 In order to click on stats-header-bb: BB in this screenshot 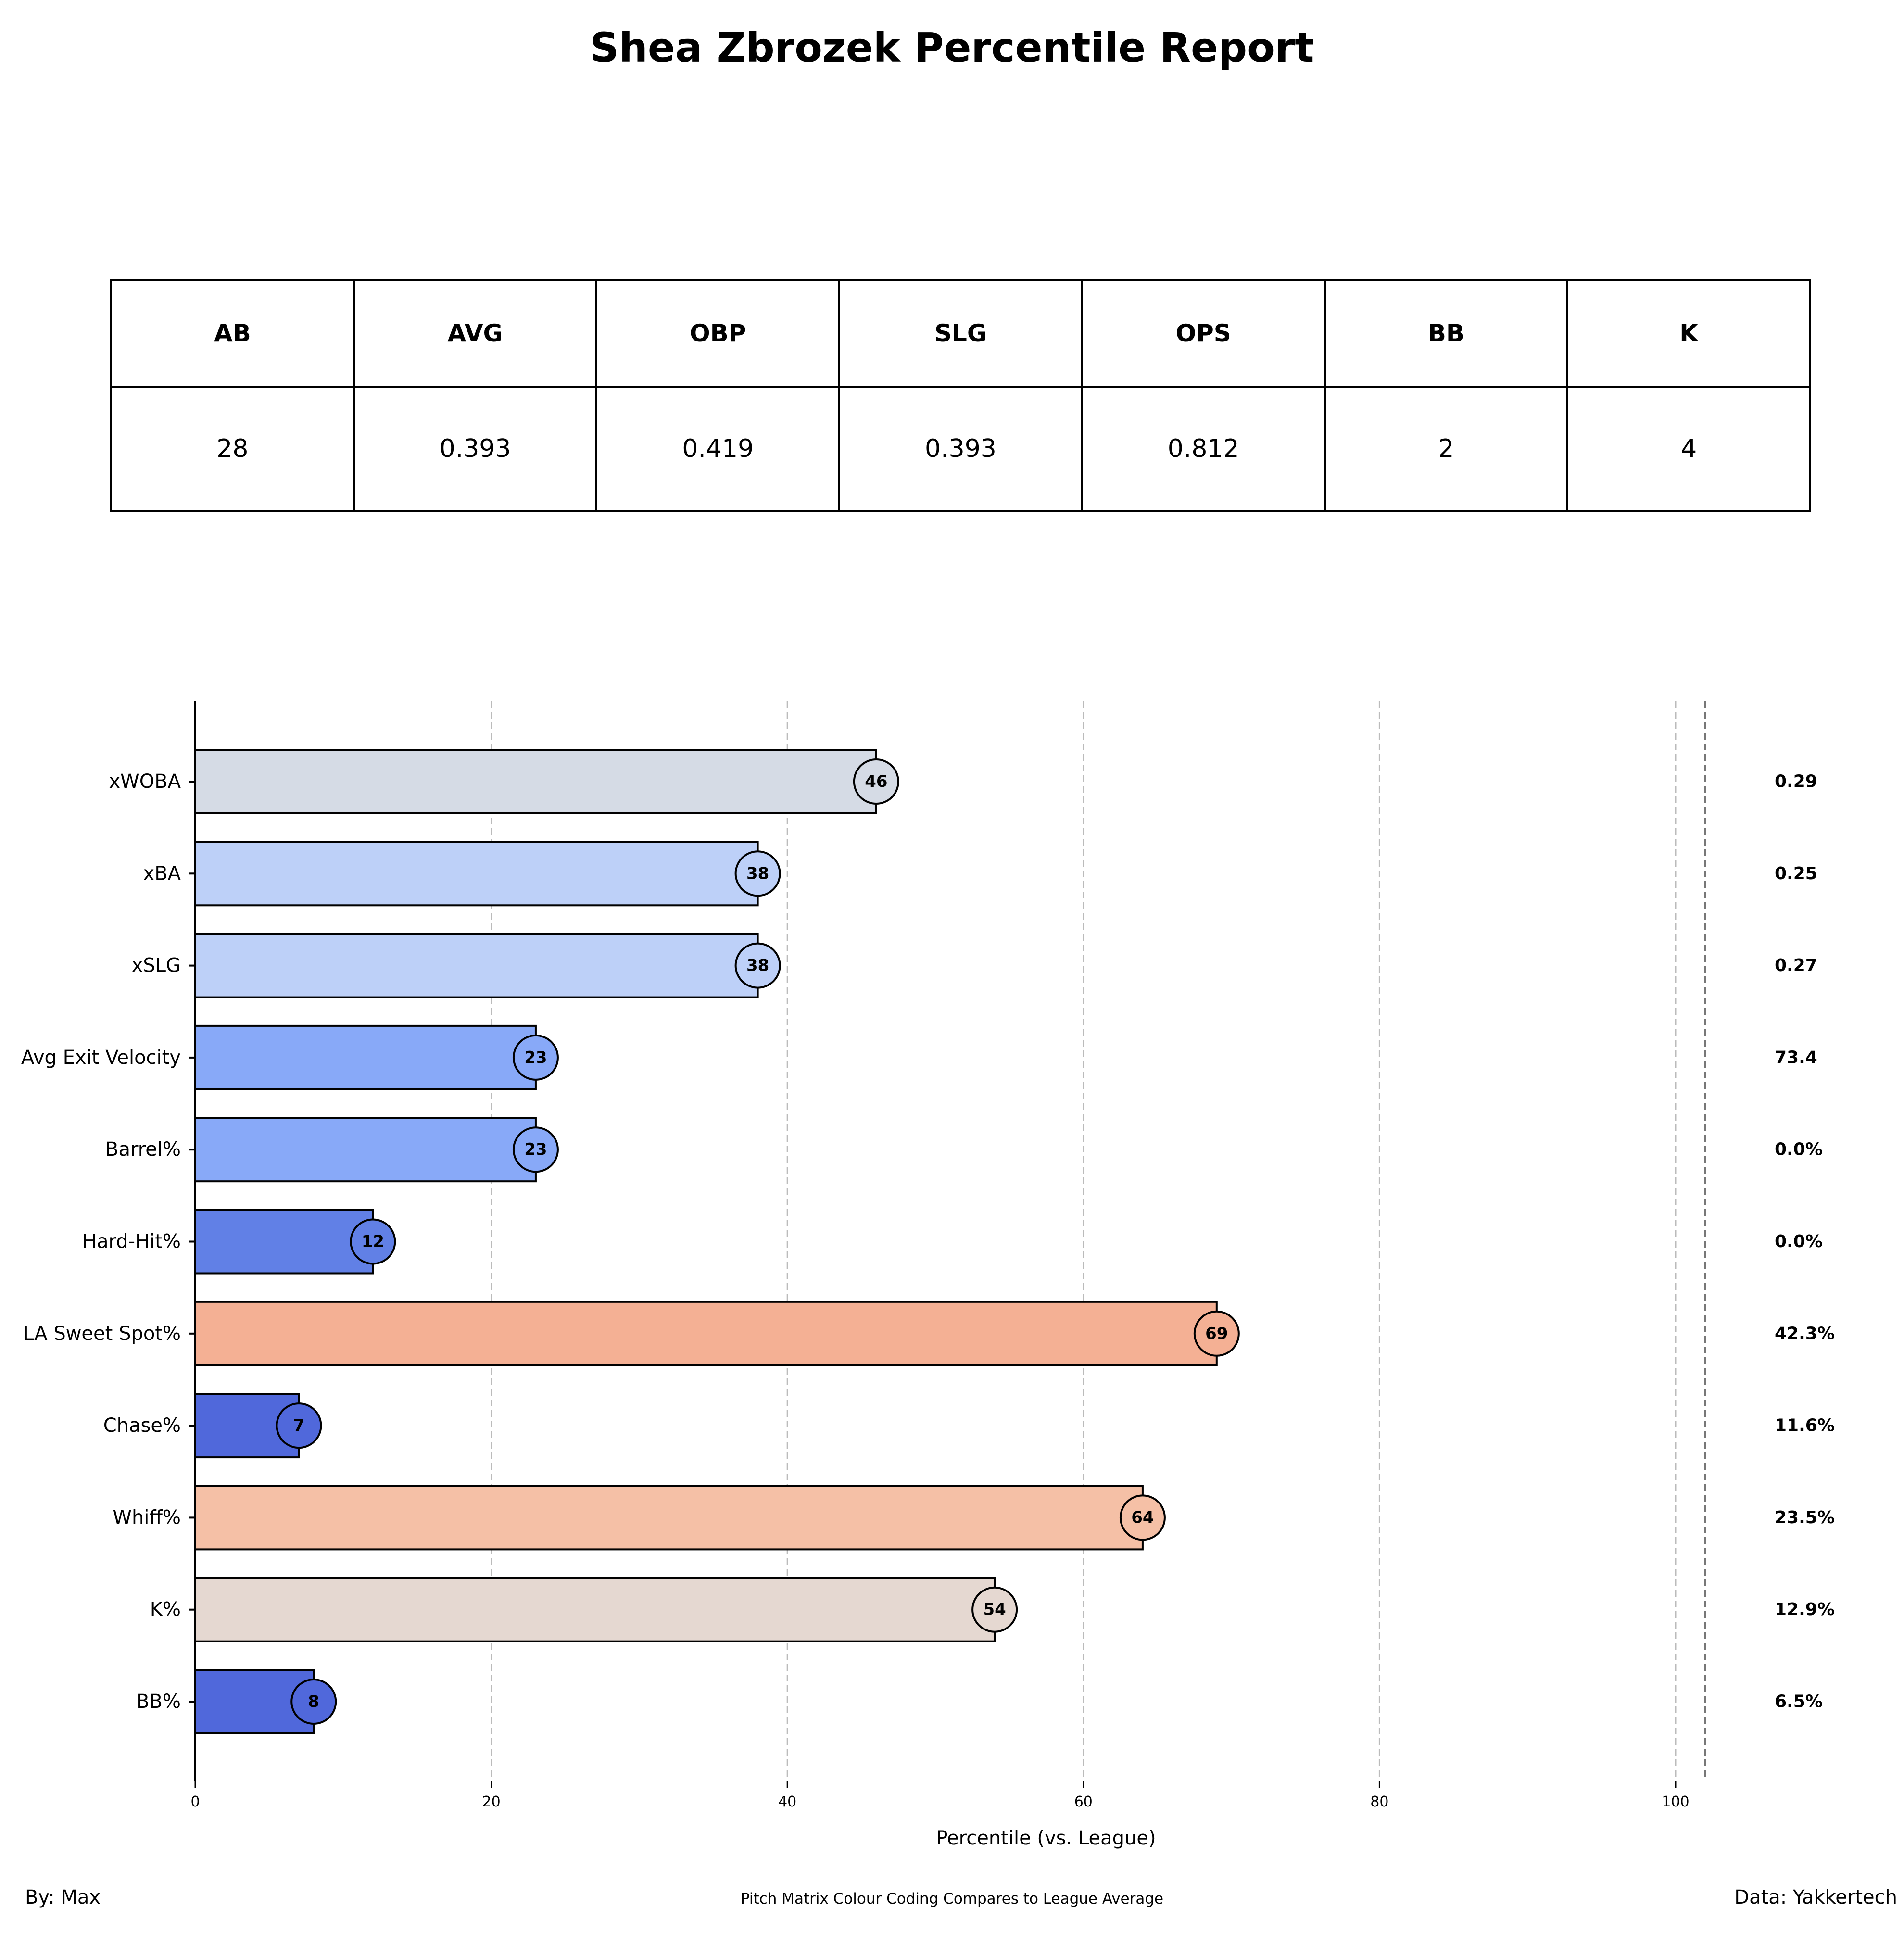, I will do `click(1446, 334)`.